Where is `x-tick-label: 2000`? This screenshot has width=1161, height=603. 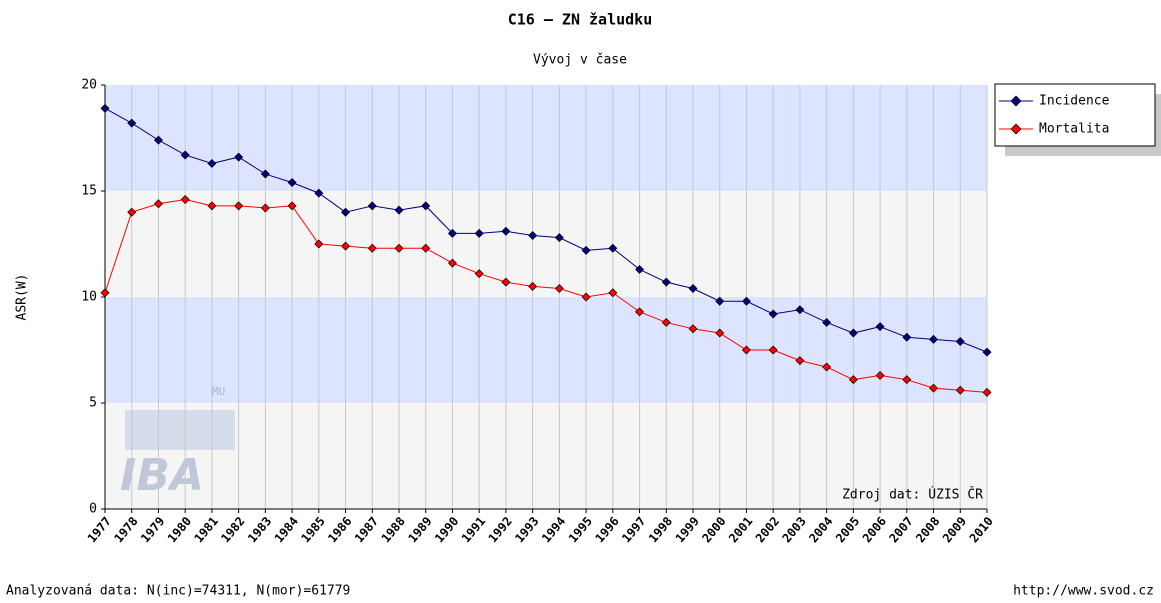
x-tick-label: 2000 is located at coordinates (713, 529).